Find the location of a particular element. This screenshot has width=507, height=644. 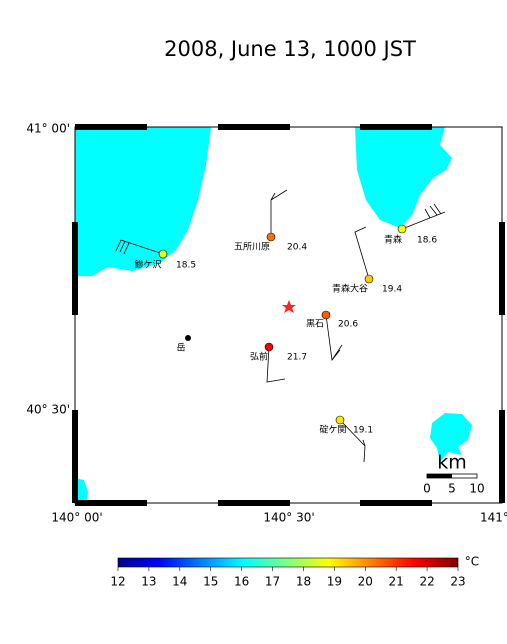

colorbar is located at coordinates (288, 562).